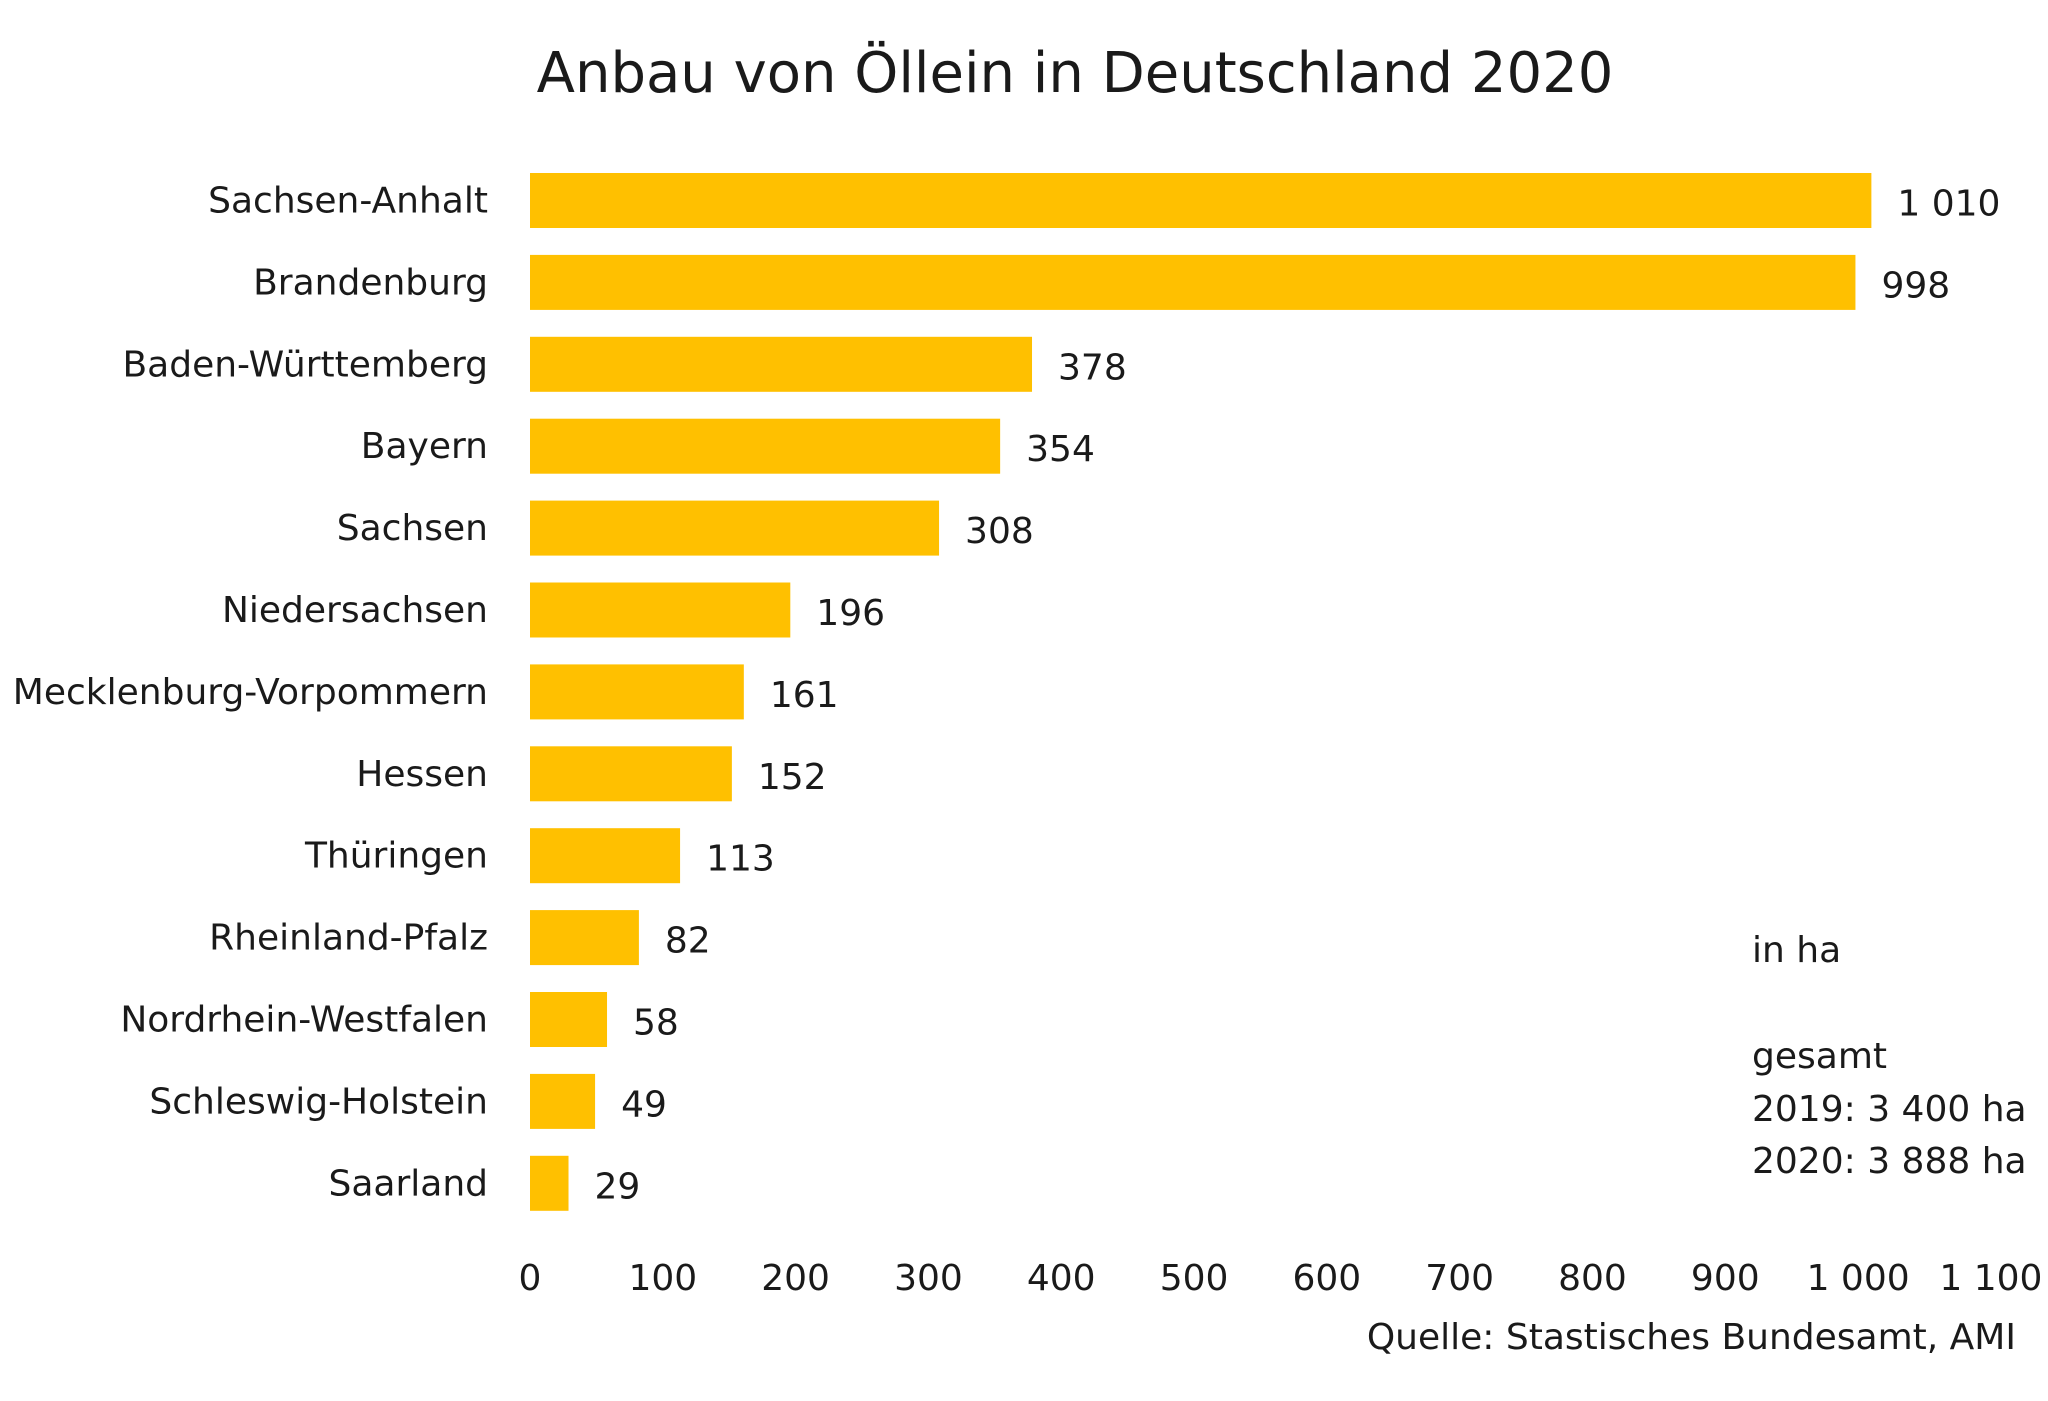 The image size is (2048, 1401). I want to click on x-tick-label: 800, so click(1592, 1278).